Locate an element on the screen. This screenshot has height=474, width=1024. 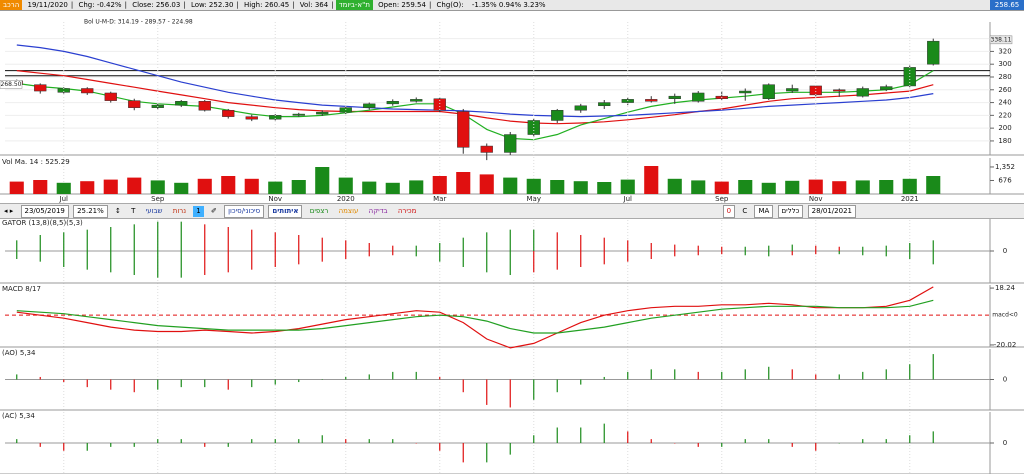
nav: ◂ ▸ is located at coordinates (9, 210).